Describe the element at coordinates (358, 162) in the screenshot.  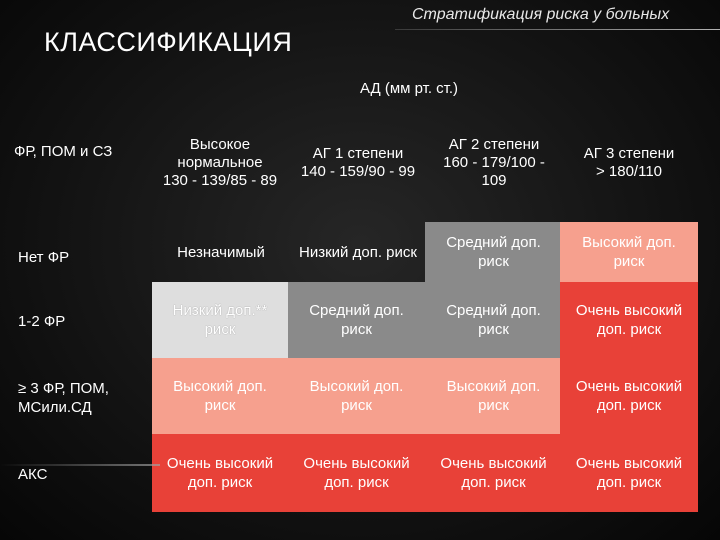
I see `column-header-ag1: АГ 1 степени 140 - 159/90 - 99` at that location.